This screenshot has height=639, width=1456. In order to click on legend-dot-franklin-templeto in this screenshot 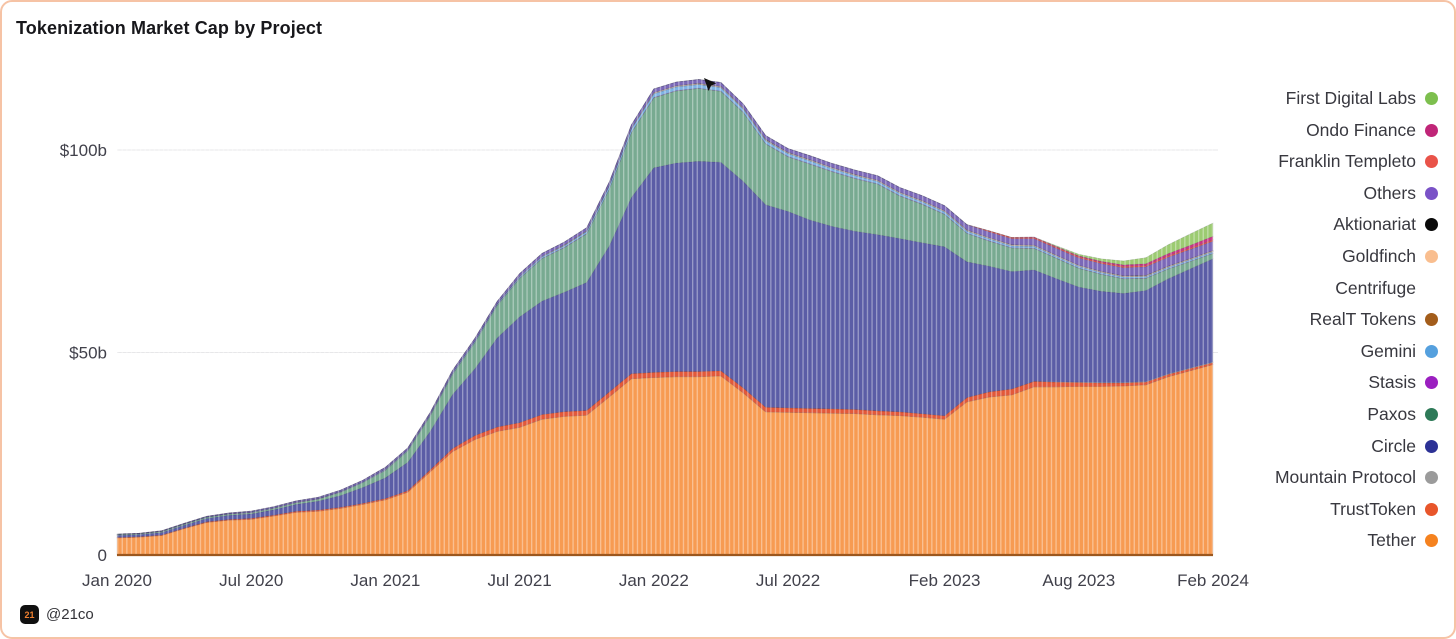, I will do `click(1431, 162)`.